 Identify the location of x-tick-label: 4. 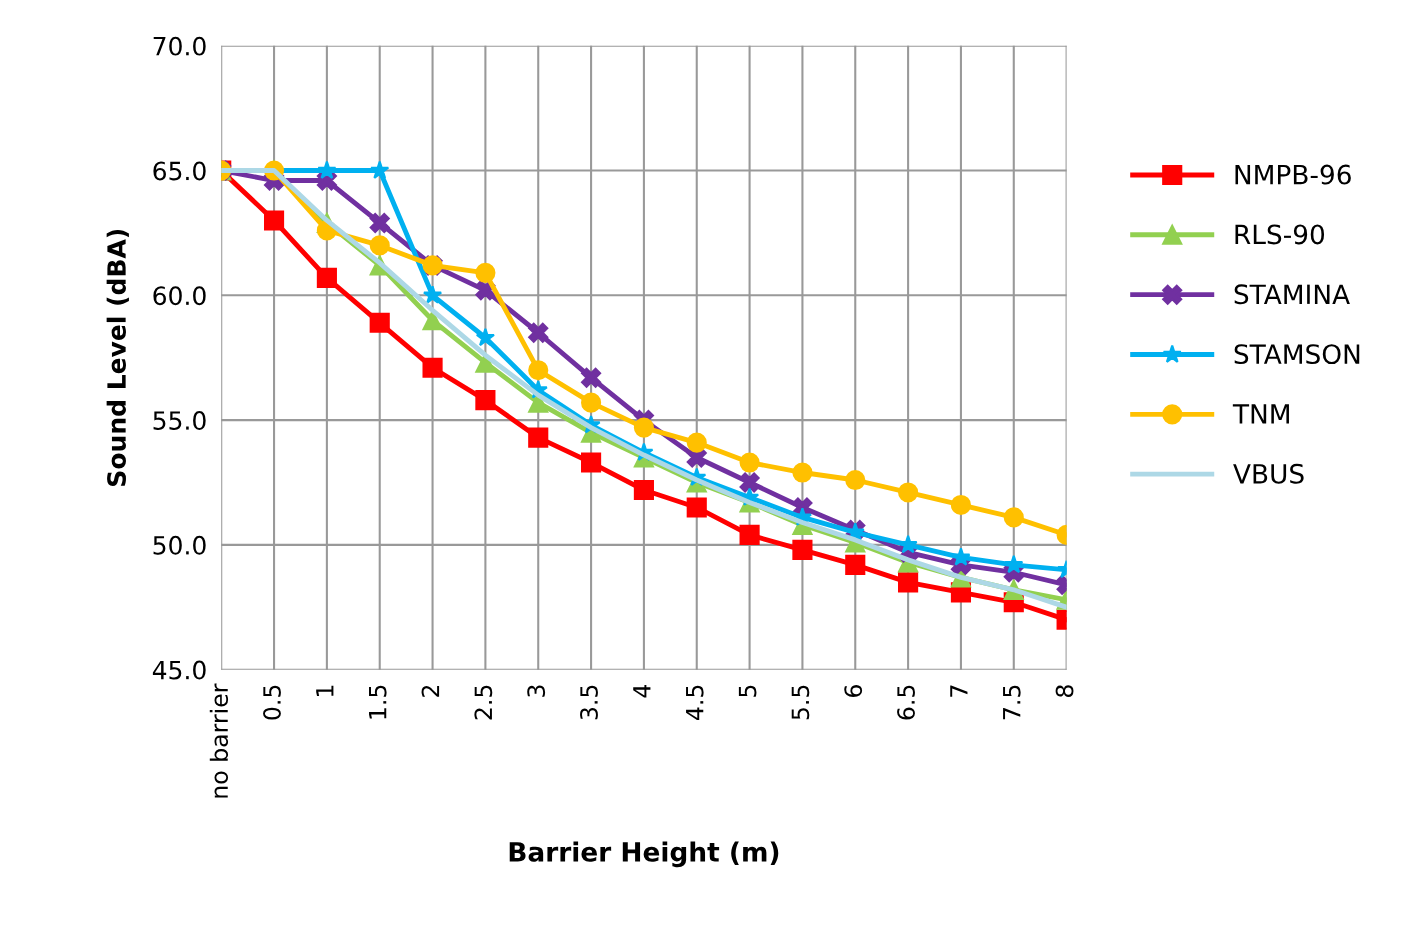
(642, 691).